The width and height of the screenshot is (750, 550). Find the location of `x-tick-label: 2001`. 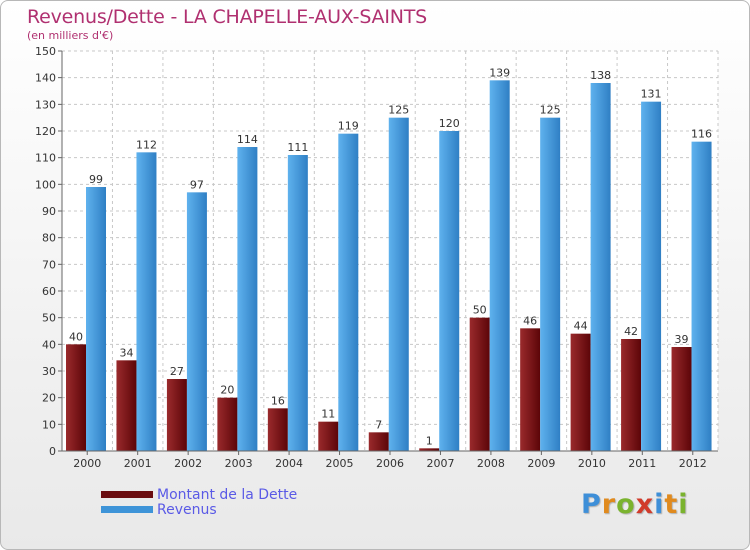

x-tick-label: 2001 is located at coordinates (138, 463).